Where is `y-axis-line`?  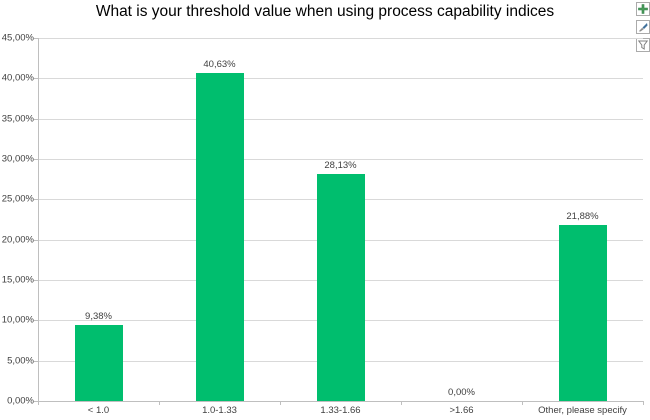 y-axis-line is located at coordinates (38, 219).